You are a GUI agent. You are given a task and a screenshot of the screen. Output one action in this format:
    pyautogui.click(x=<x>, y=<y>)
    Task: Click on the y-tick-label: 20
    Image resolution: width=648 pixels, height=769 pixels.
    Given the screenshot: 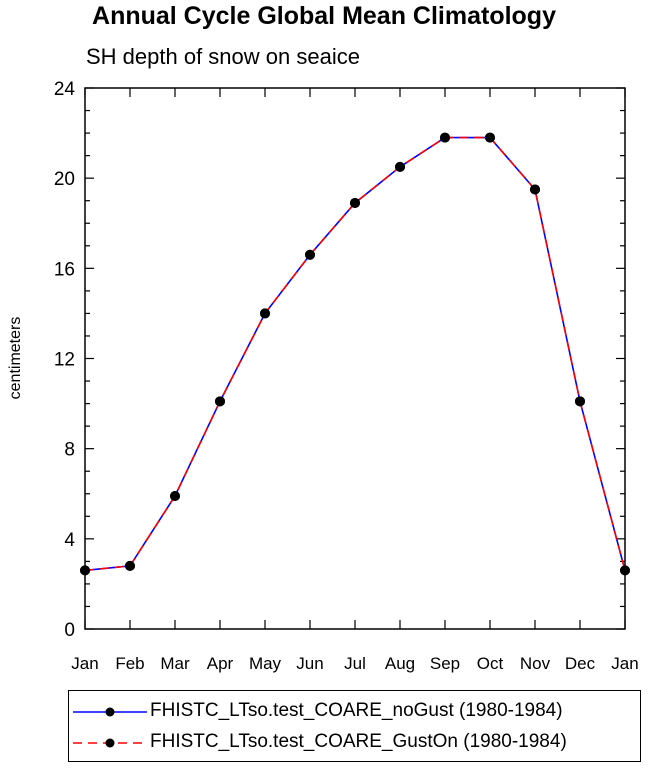 What is the action you would take?
    pyautogui.click(x=64, y=179)
    